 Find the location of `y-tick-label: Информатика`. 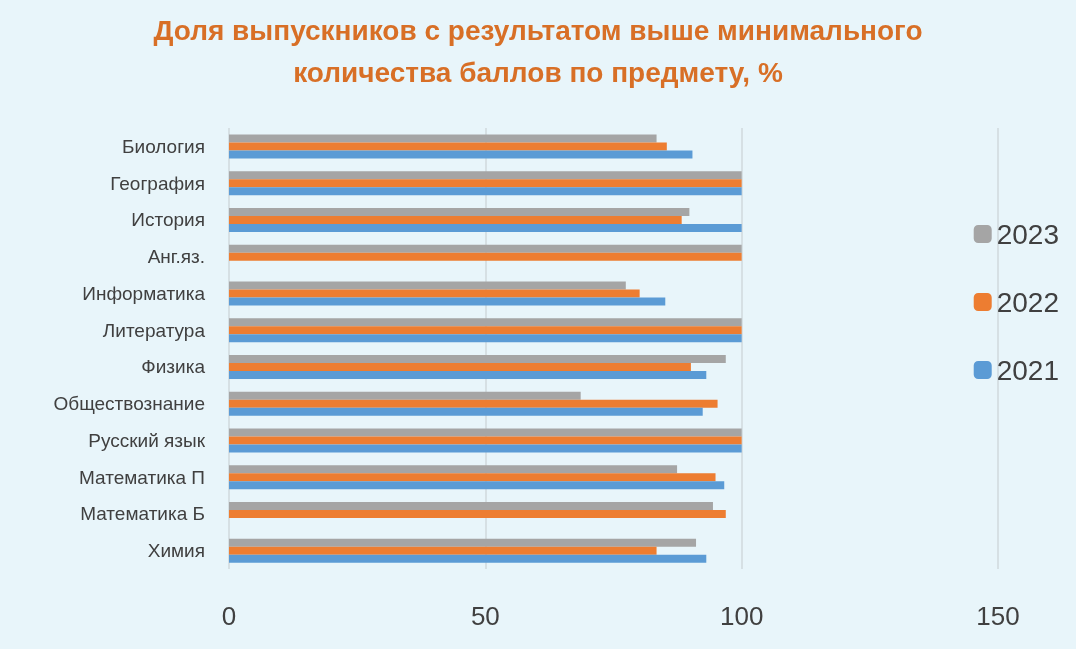

y-tick-label: Информатика is located at coordinates (144, 293).